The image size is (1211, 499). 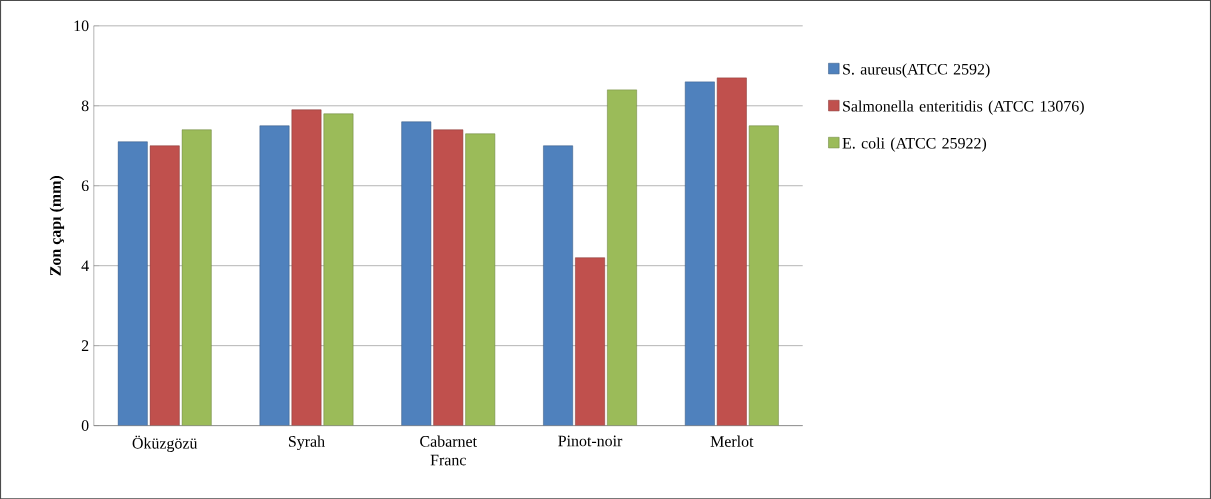 I want to click on y-tick-label: 8, so click(x=85, y=105).